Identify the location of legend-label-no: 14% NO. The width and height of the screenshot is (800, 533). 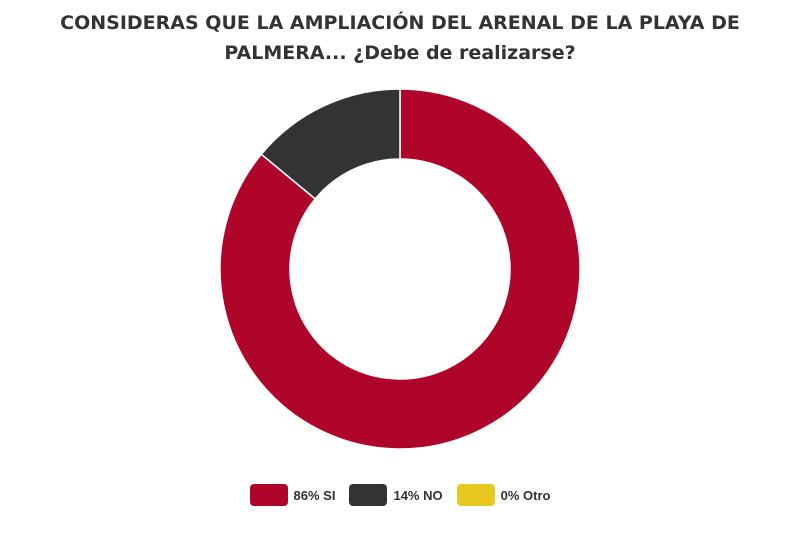
(418, 495).